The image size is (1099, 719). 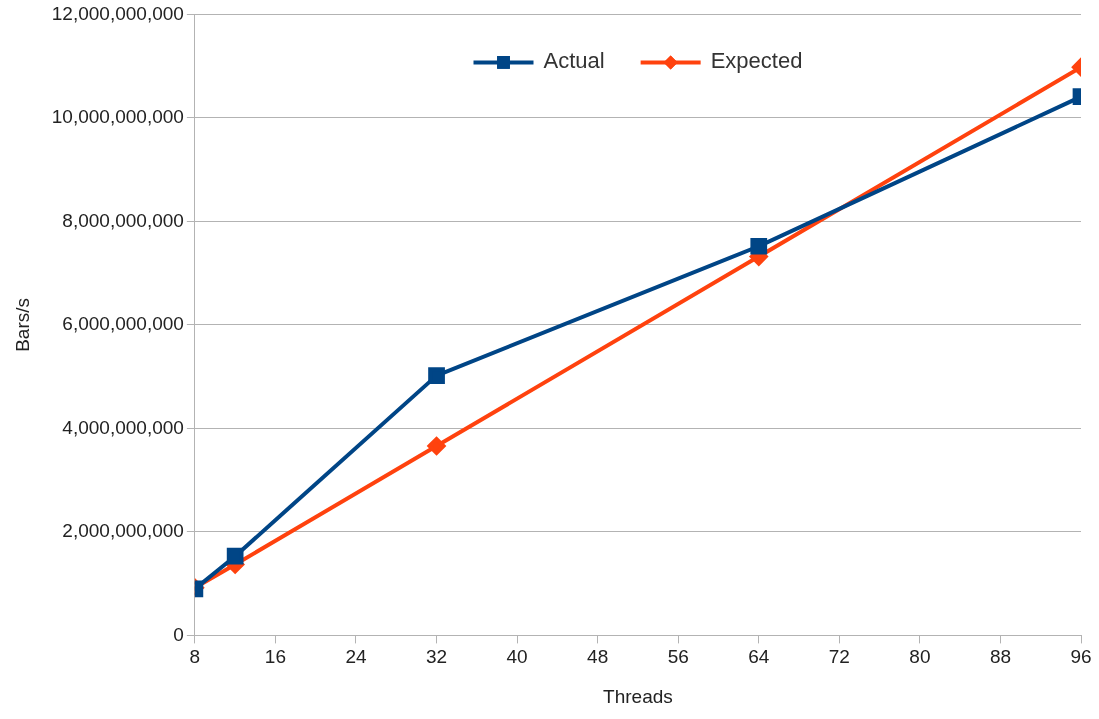 I want to click on x-tick-label: 72, so click(x=839, y=657).